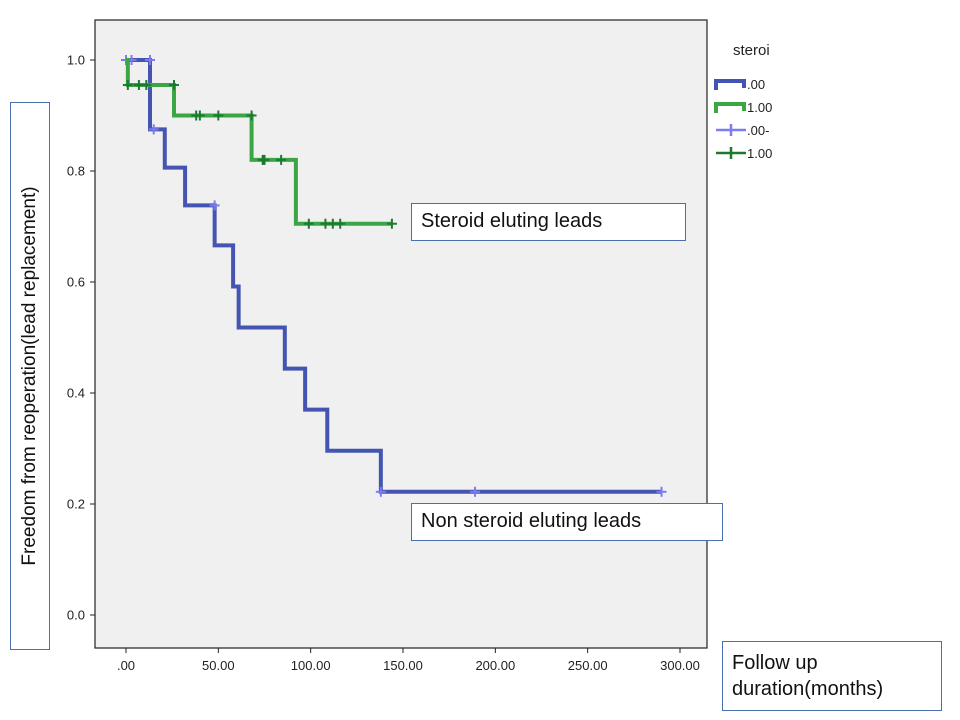  What do you see at coordinates (76, 615) in the screenshot?
I see `y-tick-label: 0.0` at bounding box center [76, 615].